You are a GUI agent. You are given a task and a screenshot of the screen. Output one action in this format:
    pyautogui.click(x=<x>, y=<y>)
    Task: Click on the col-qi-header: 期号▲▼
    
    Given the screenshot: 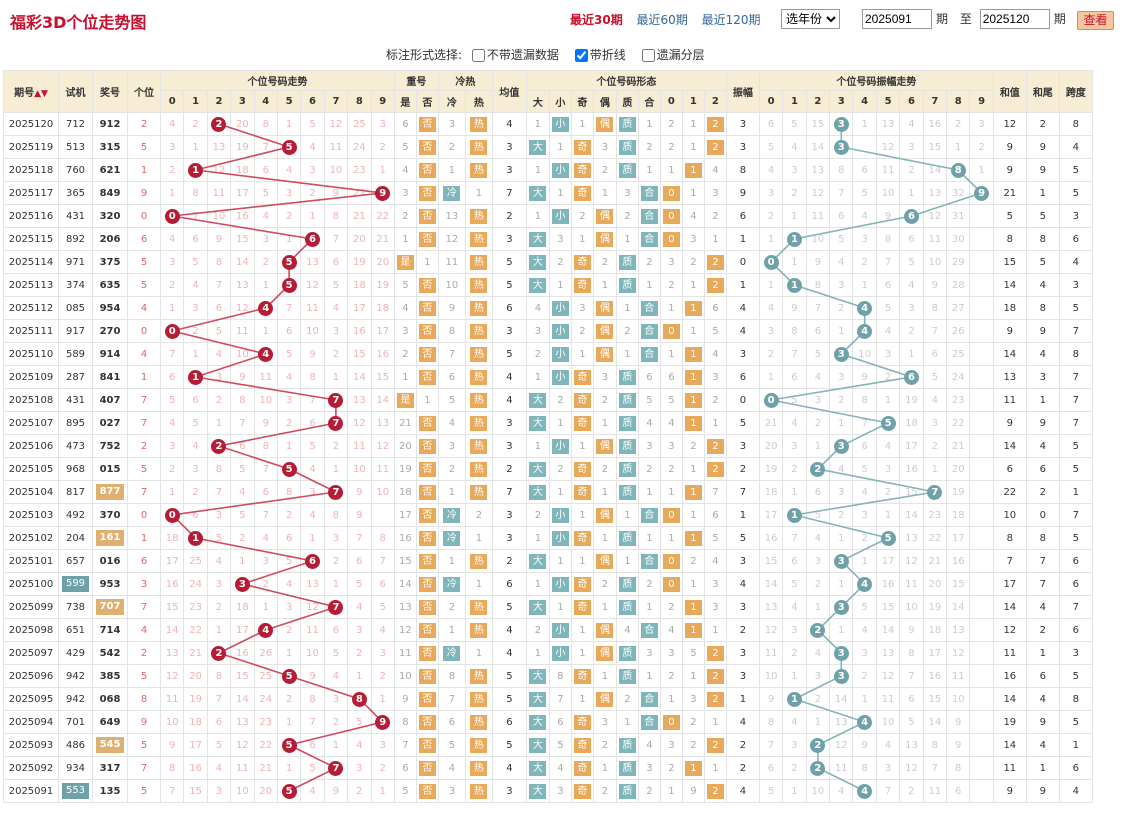 What is the action you would take?
    pyautogui.click(x=31, y=91)
    